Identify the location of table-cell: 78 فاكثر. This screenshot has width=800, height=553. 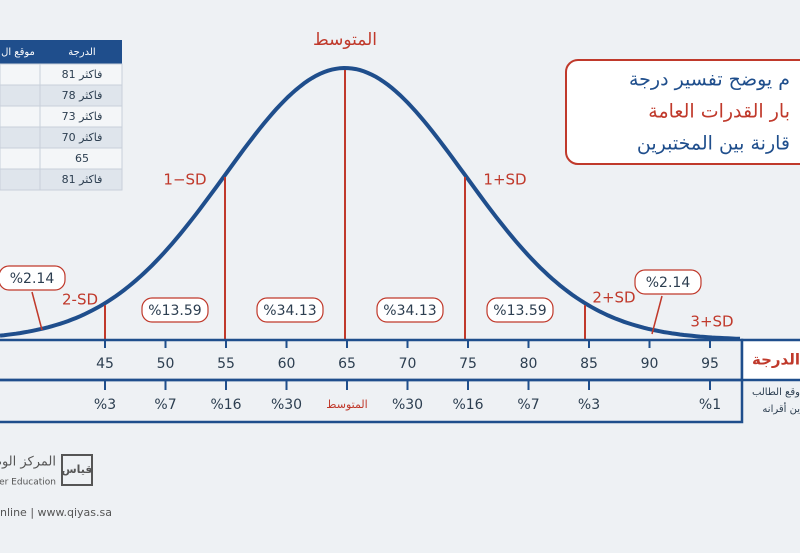
(82, 95).